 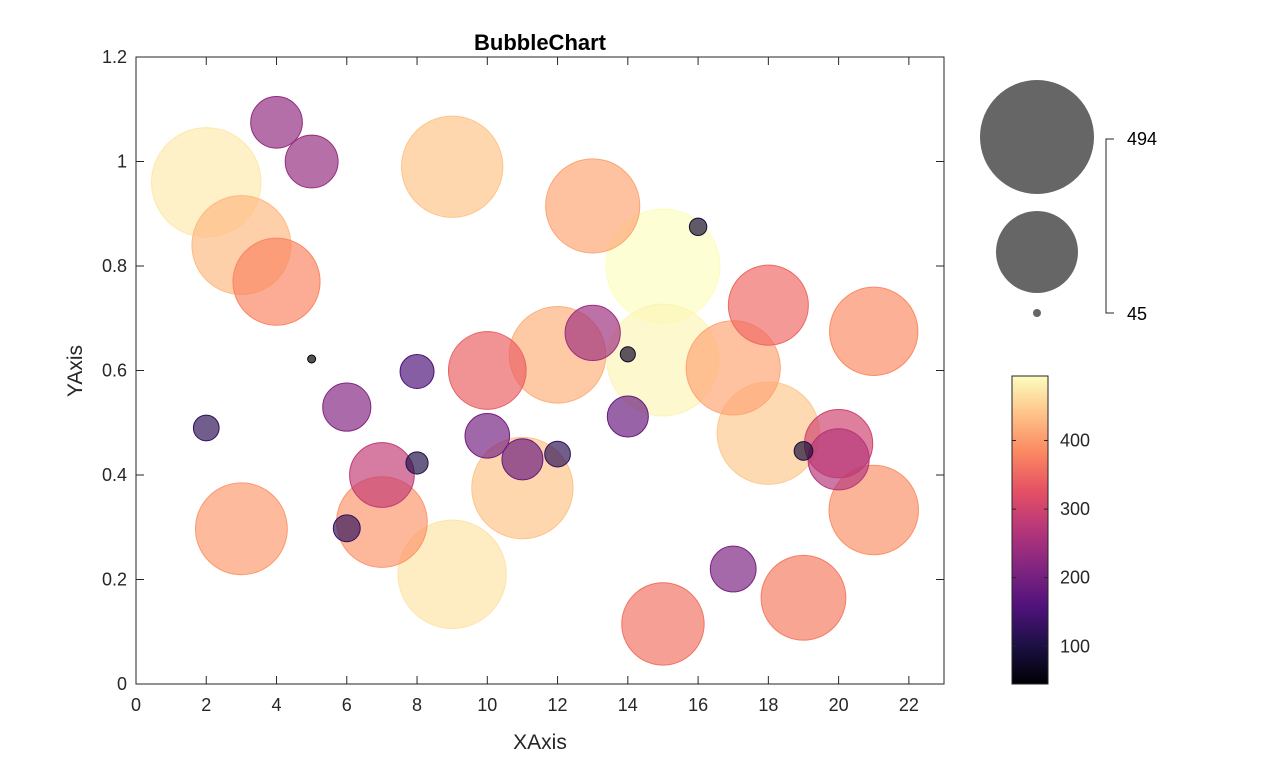 What do you see at coordinates (206, 705) in the screenshot?
I see `x-tick-label: 2` at bounding box center [206, 705].